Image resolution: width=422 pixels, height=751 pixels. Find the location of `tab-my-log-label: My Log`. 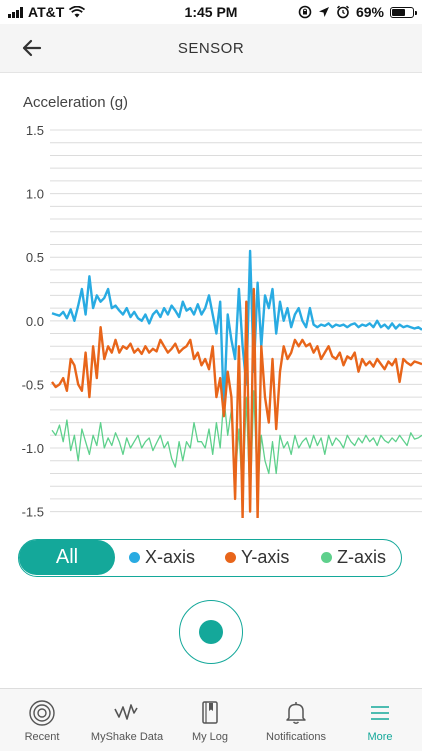

tab-my-log-label: My Log is located at coordinates (210, 737).